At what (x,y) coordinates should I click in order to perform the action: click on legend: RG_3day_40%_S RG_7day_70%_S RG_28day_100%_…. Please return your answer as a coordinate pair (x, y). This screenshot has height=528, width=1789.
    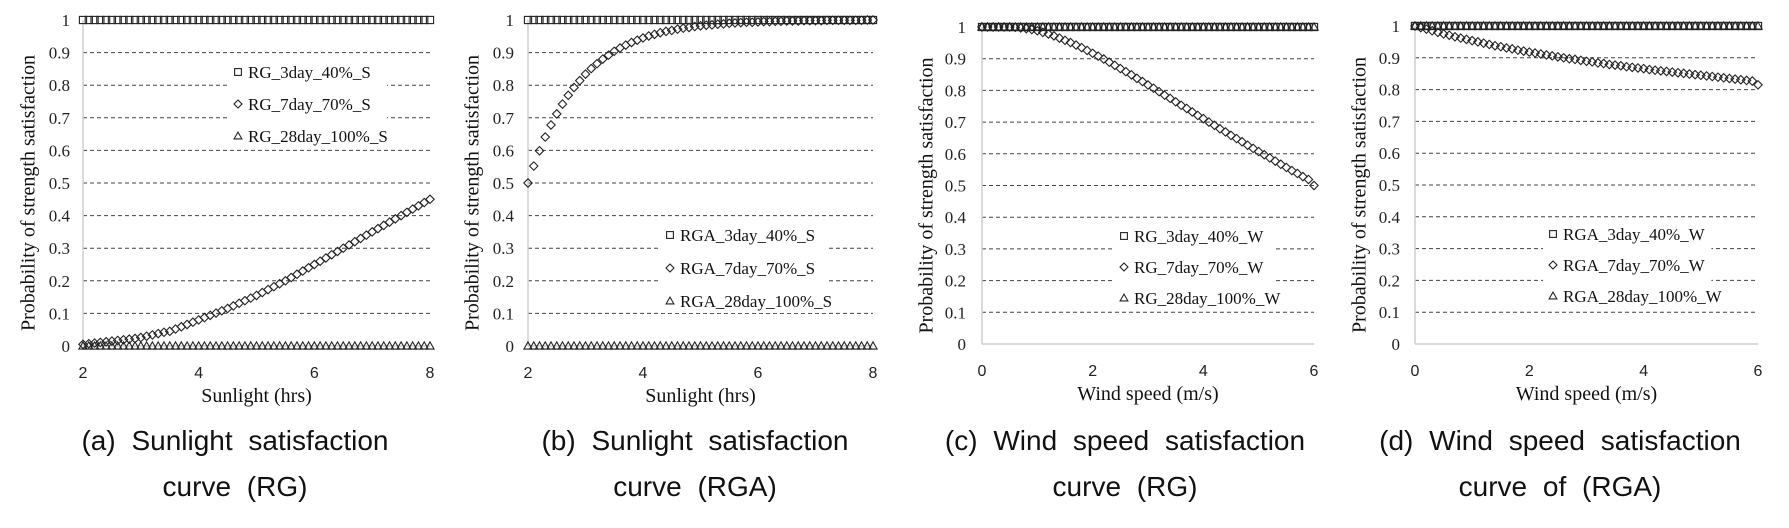
    Looking at the image, I should click on (308, 103).